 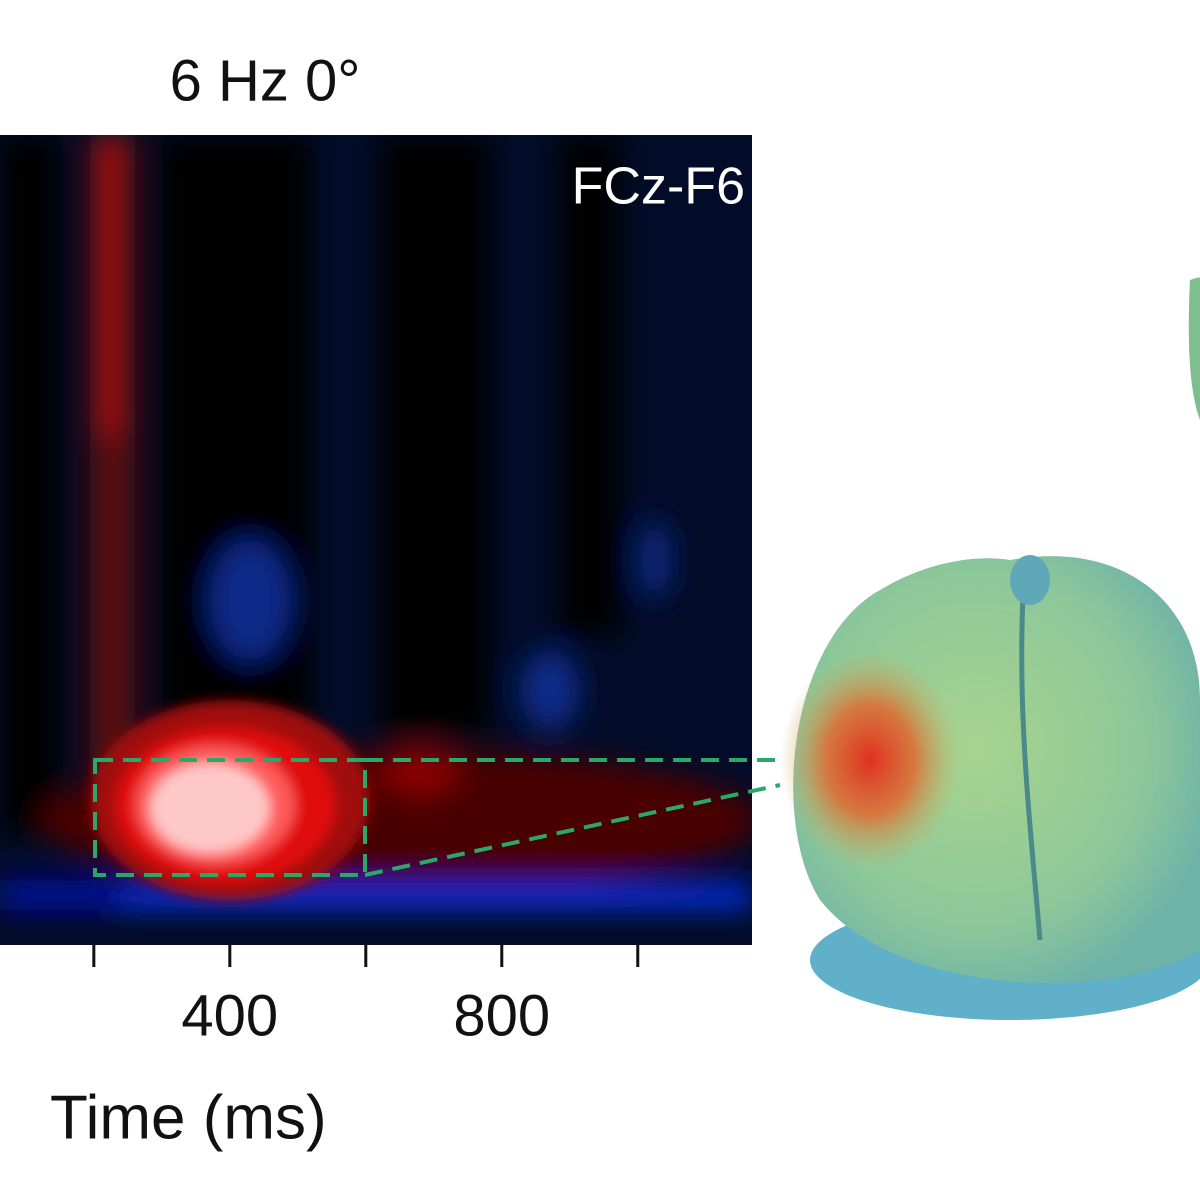 I want to click on annotation: FCz-F6, so click(x=658, y=187).